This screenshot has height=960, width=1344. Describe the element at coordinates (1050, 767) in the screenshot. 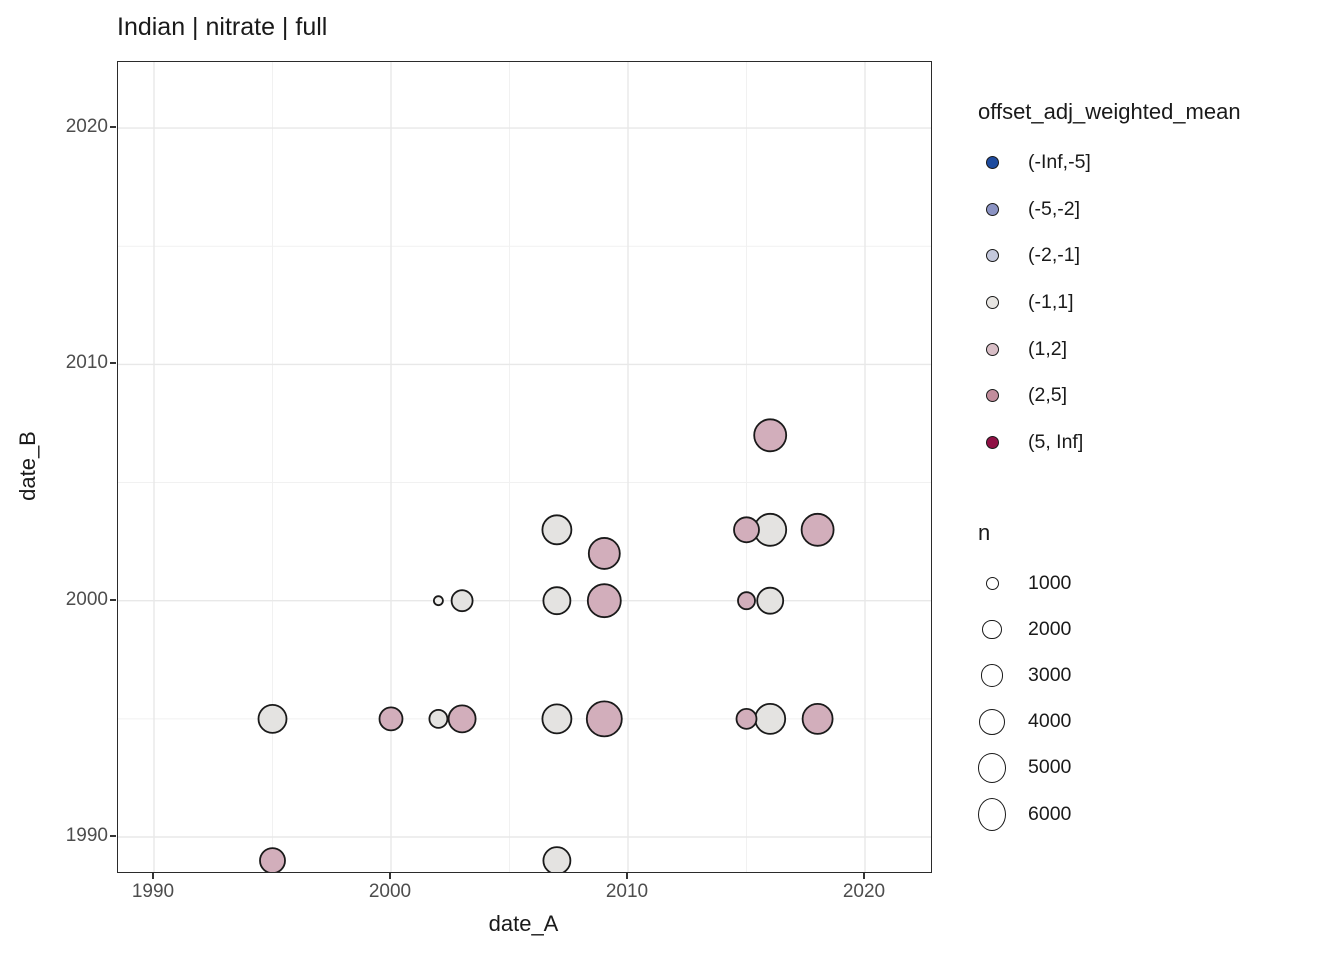

I see `size-legend-label: 5000` at that location.